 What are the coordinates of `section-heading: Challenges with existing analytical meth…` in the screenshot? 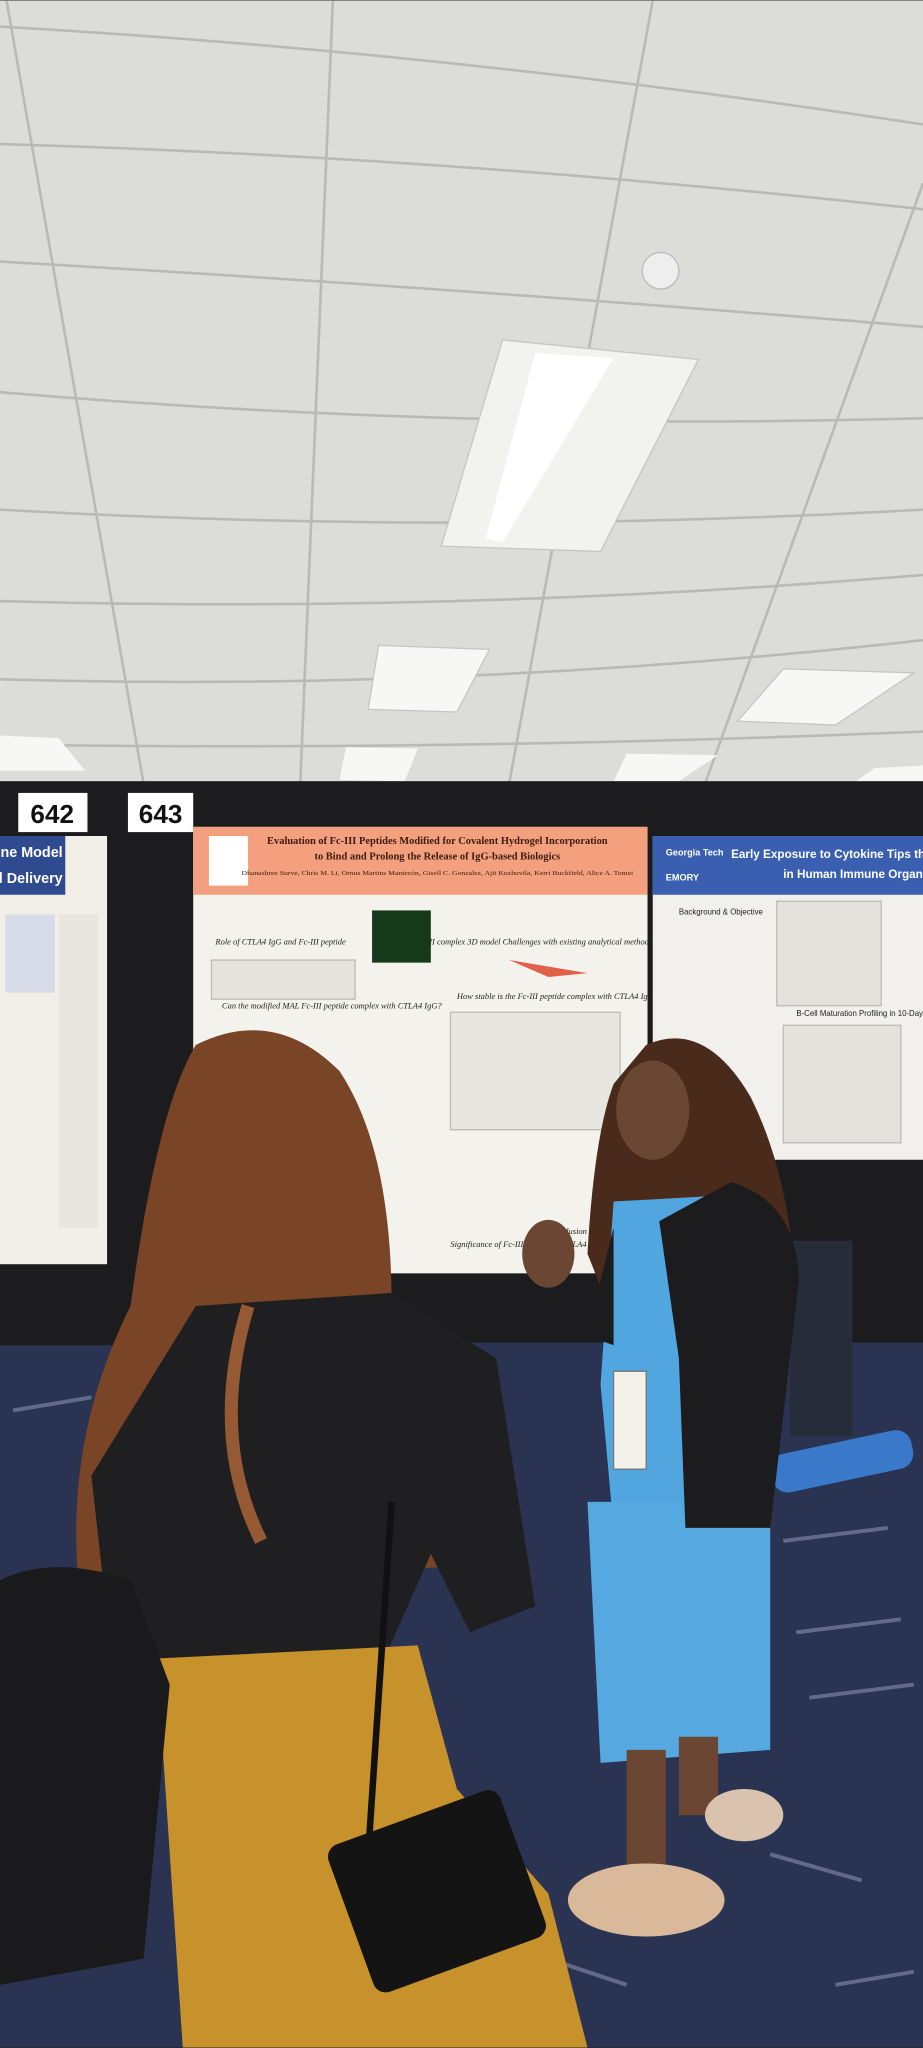 It's located at (578, 941).